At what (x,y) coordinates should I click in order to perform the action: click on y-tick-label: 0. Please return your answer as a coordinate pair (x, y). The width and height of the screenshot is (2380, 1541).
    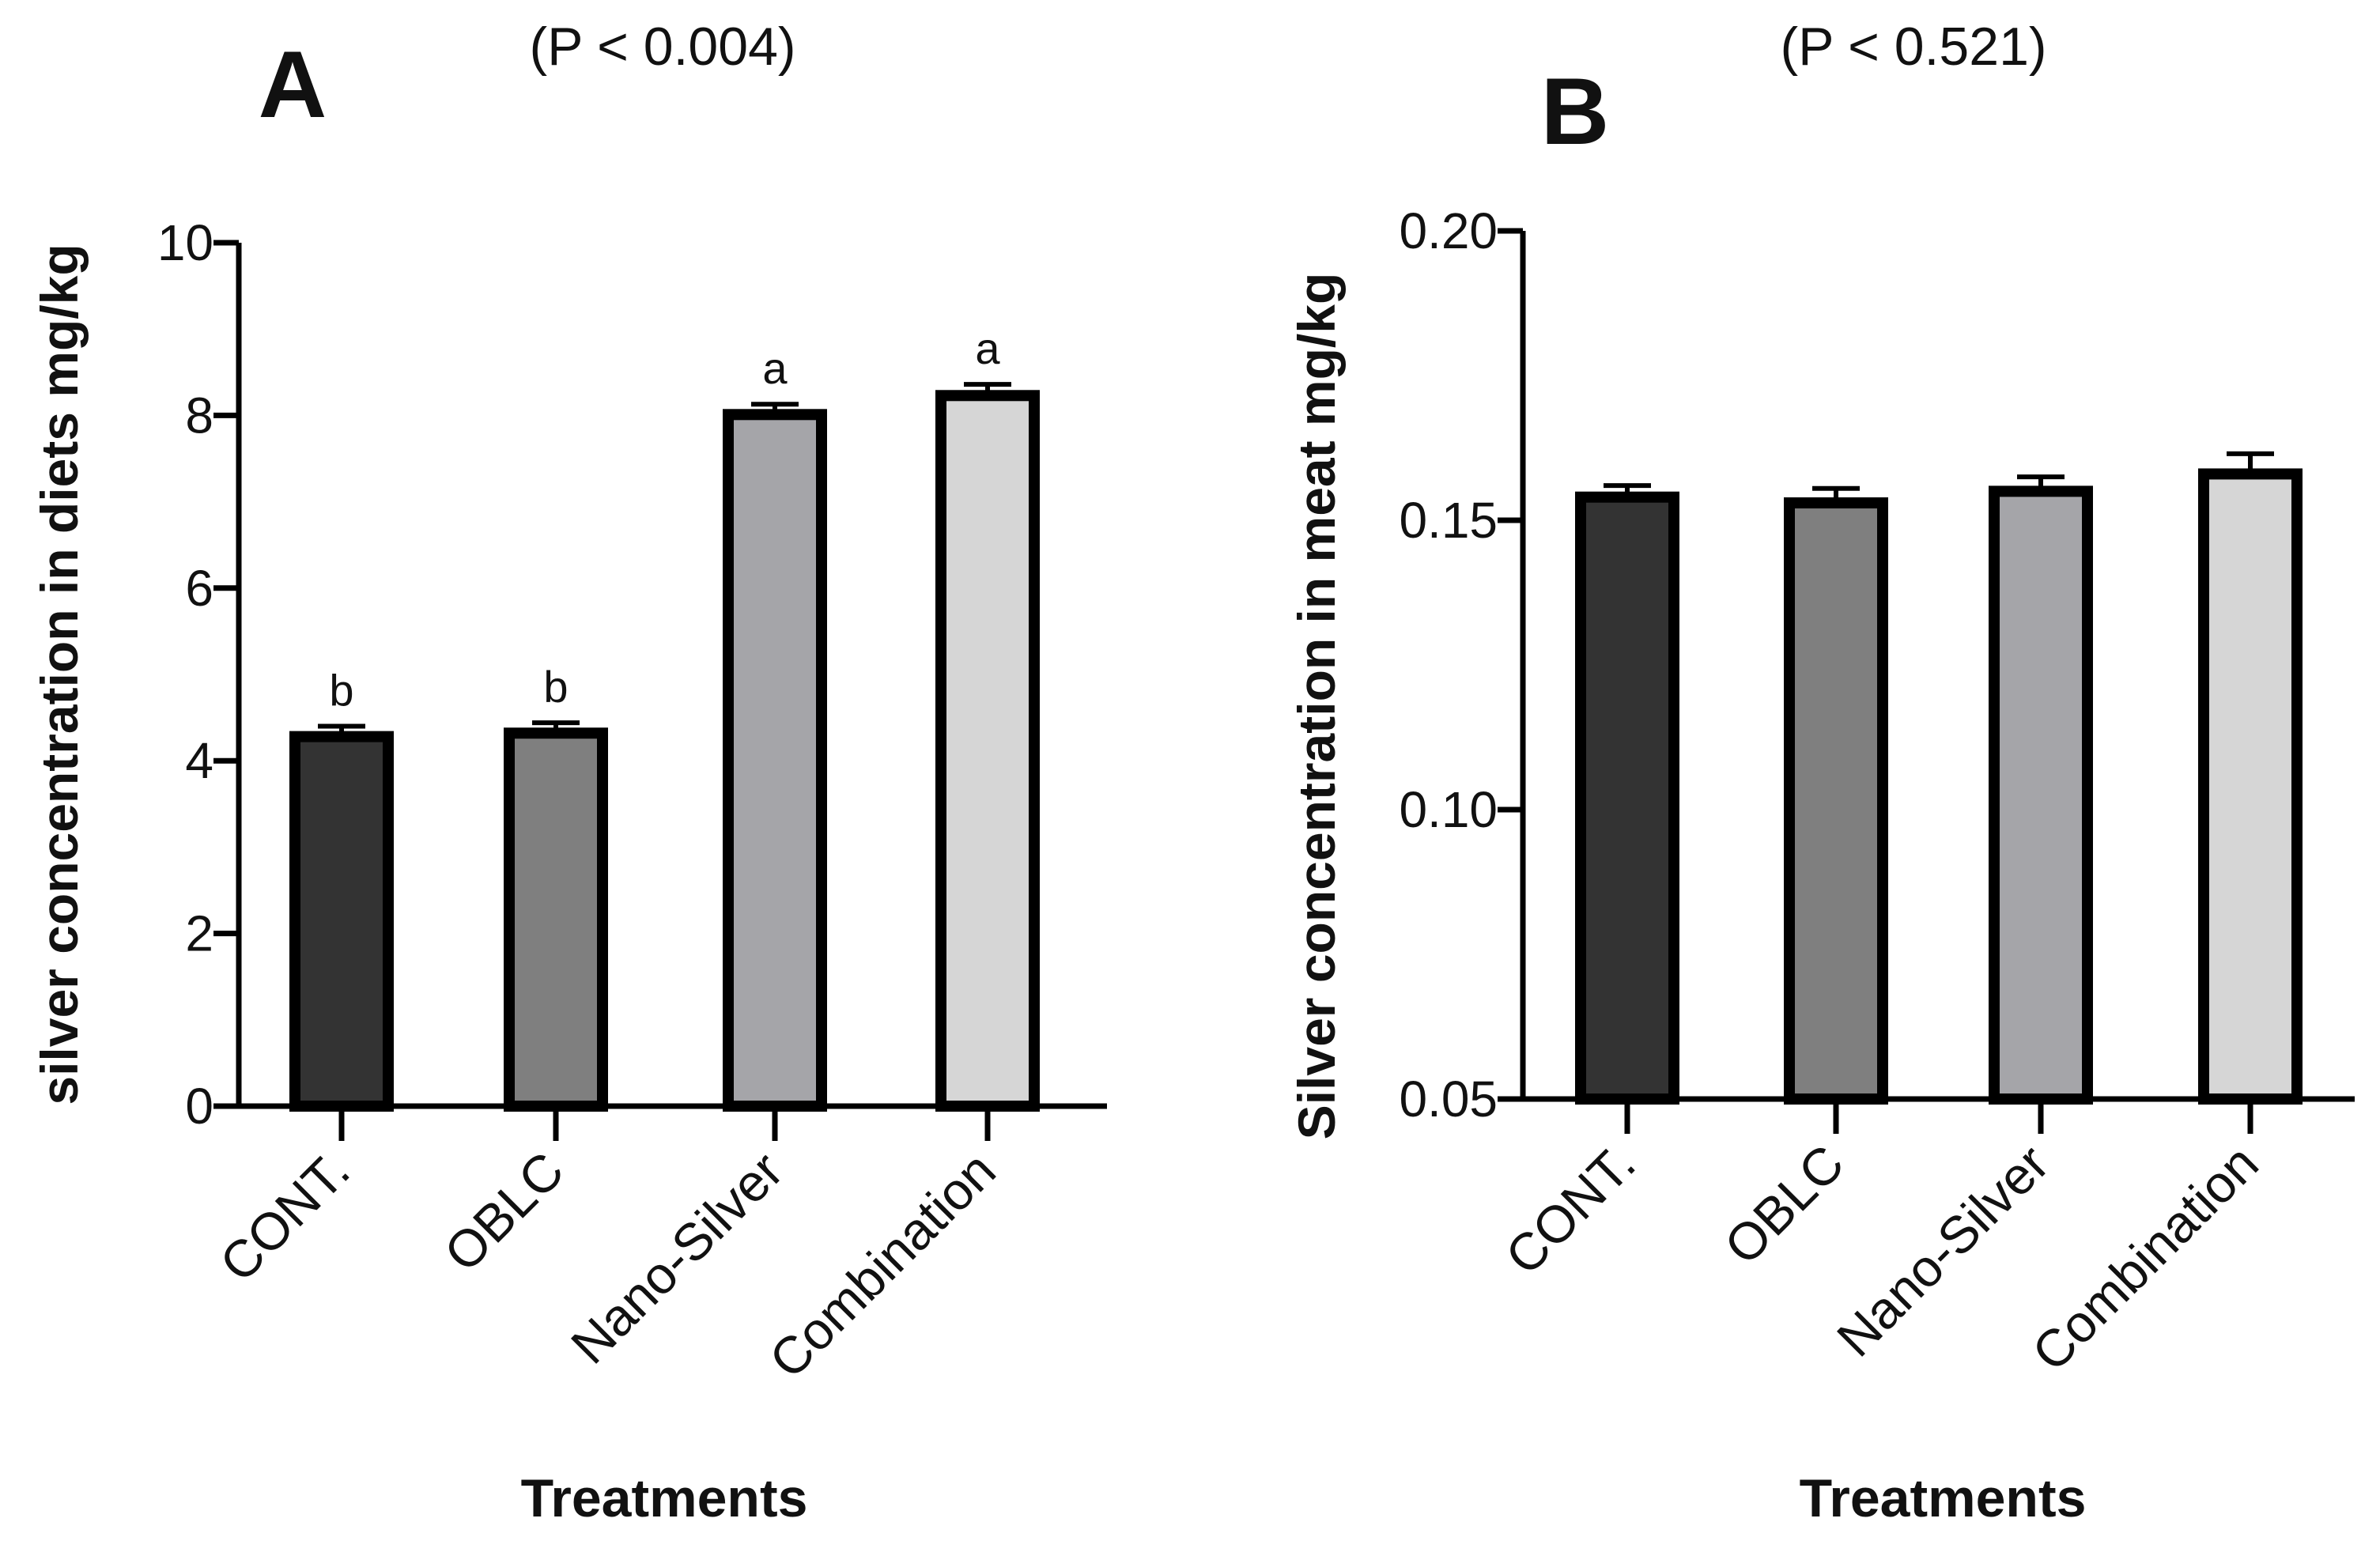
    Looking at the image, I should click on (199, 1107).